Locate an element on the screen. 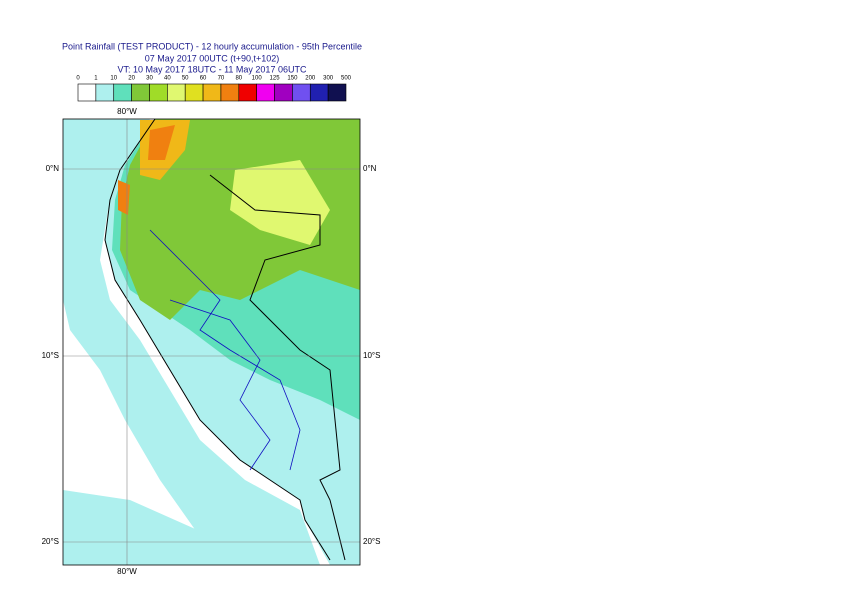 The image size is (842, 596). colorbar-label: 60 is located at coordinates (203, 79).